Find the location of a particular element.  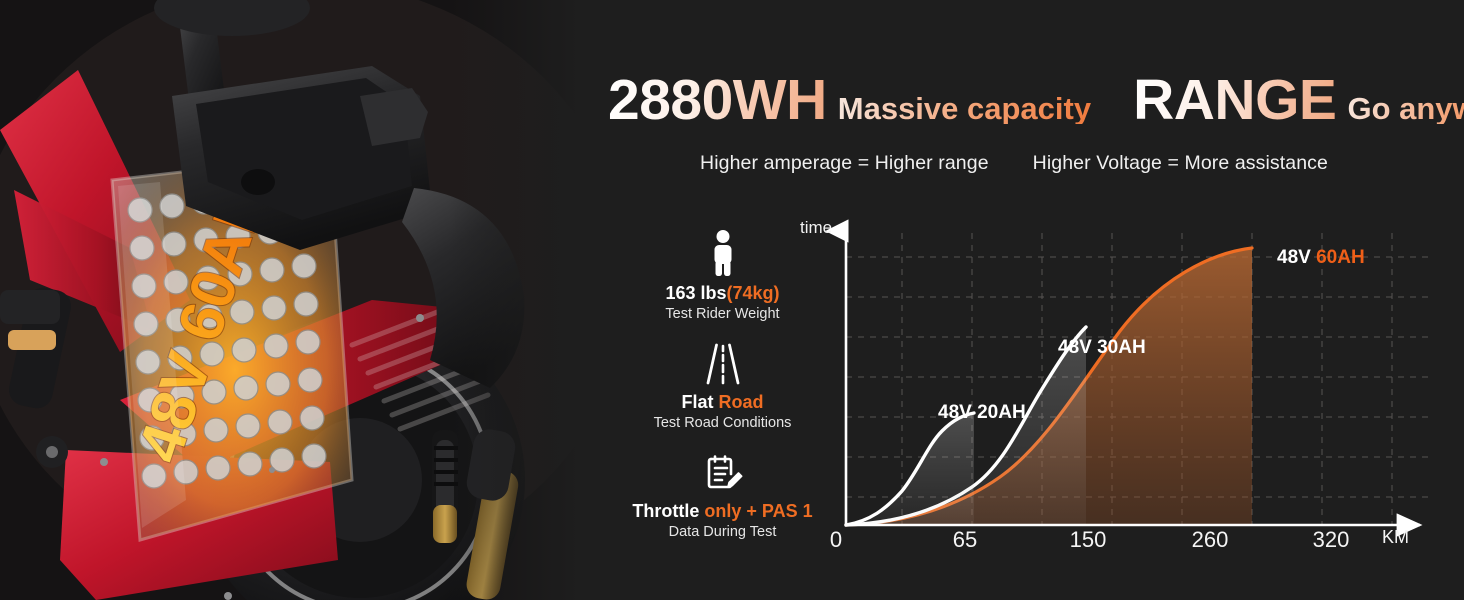

series-label-20ah-value: 20AH is located at coordinates (1001, 412).